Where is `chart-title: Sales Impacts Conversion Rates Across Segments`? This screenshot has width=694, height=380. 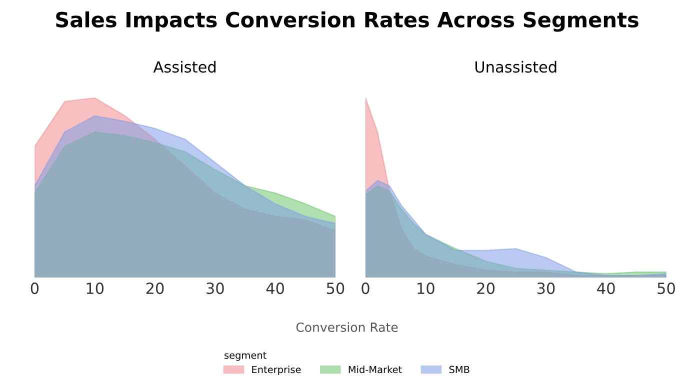
chart-title: Sales Impacts Conversion Rates Across Segments is located at coordinates (347, 21).